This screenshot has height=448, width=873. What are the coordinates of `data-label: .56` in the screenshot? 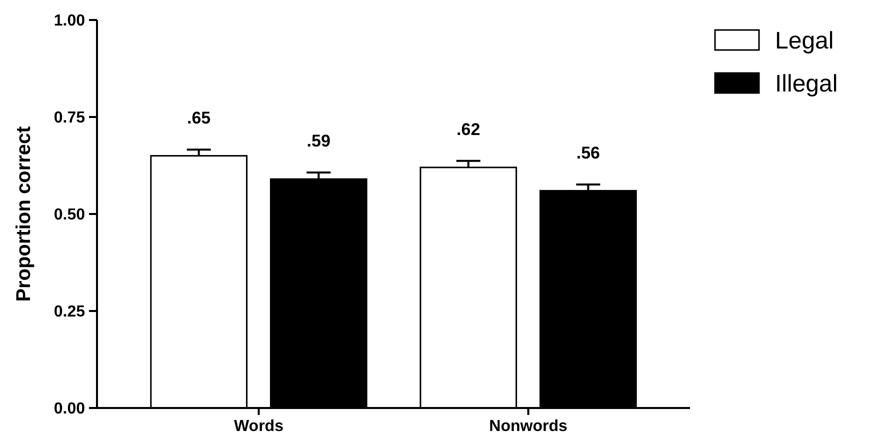 It's located at (588, 153).